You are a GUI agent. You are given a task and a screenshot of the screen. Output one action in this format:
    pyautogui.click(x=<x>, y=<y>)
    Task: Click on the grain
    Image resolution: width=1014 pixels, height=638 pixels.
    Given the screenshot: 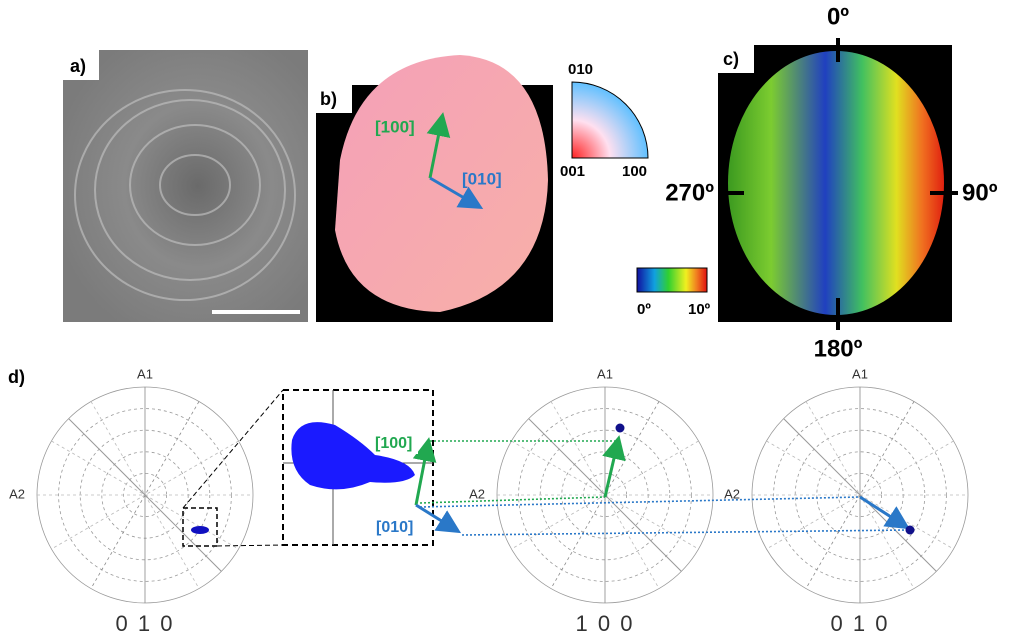 What is the action you would take?
    pyautogui.click(x=836, y=183)
    